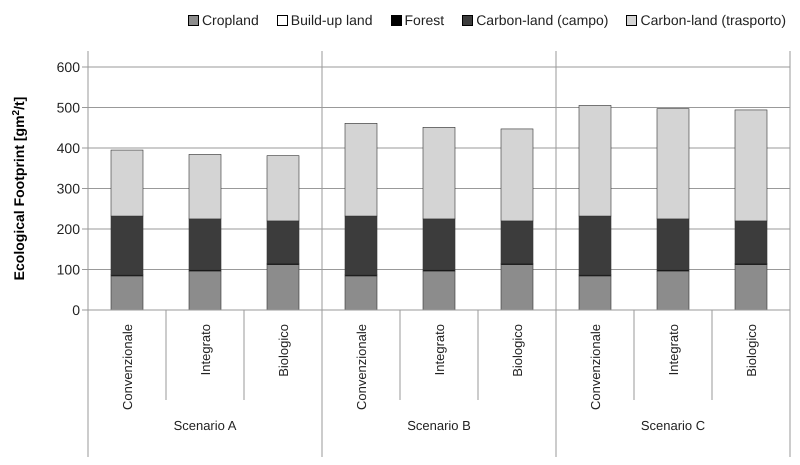 This screenshot has height=465, width=800. I want to click on text: Scenario B, so click(439, 425).